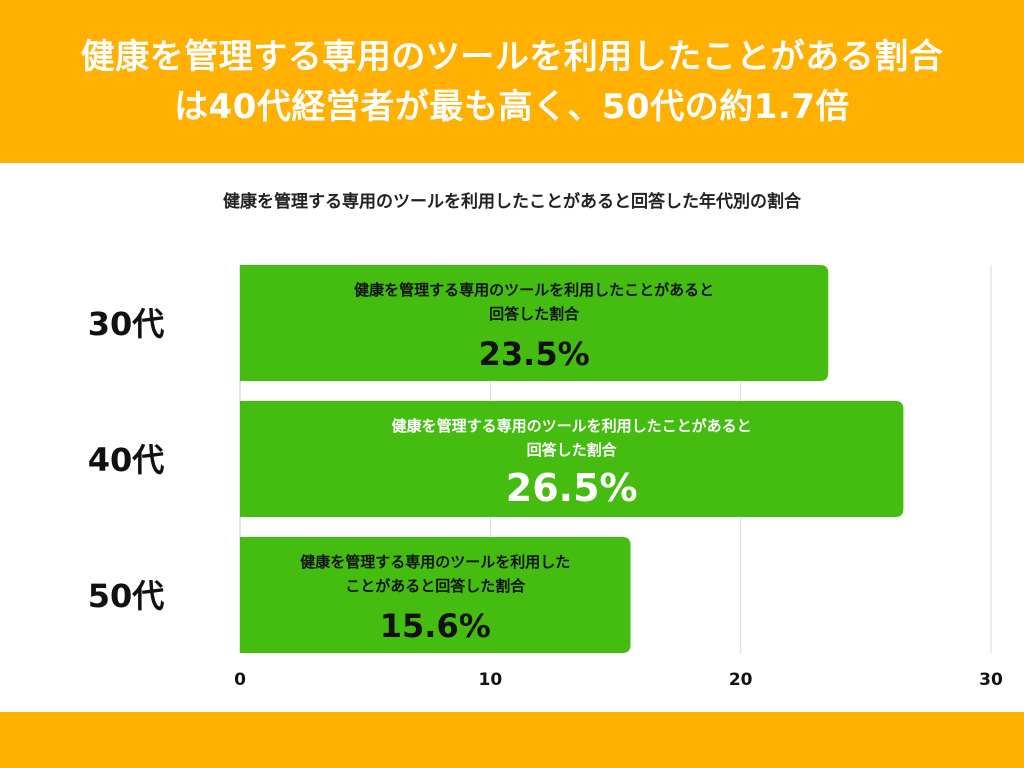 The image size is (1024, 768). I want to click on bar-value-label-1: 23.5%, so click(534, 354).